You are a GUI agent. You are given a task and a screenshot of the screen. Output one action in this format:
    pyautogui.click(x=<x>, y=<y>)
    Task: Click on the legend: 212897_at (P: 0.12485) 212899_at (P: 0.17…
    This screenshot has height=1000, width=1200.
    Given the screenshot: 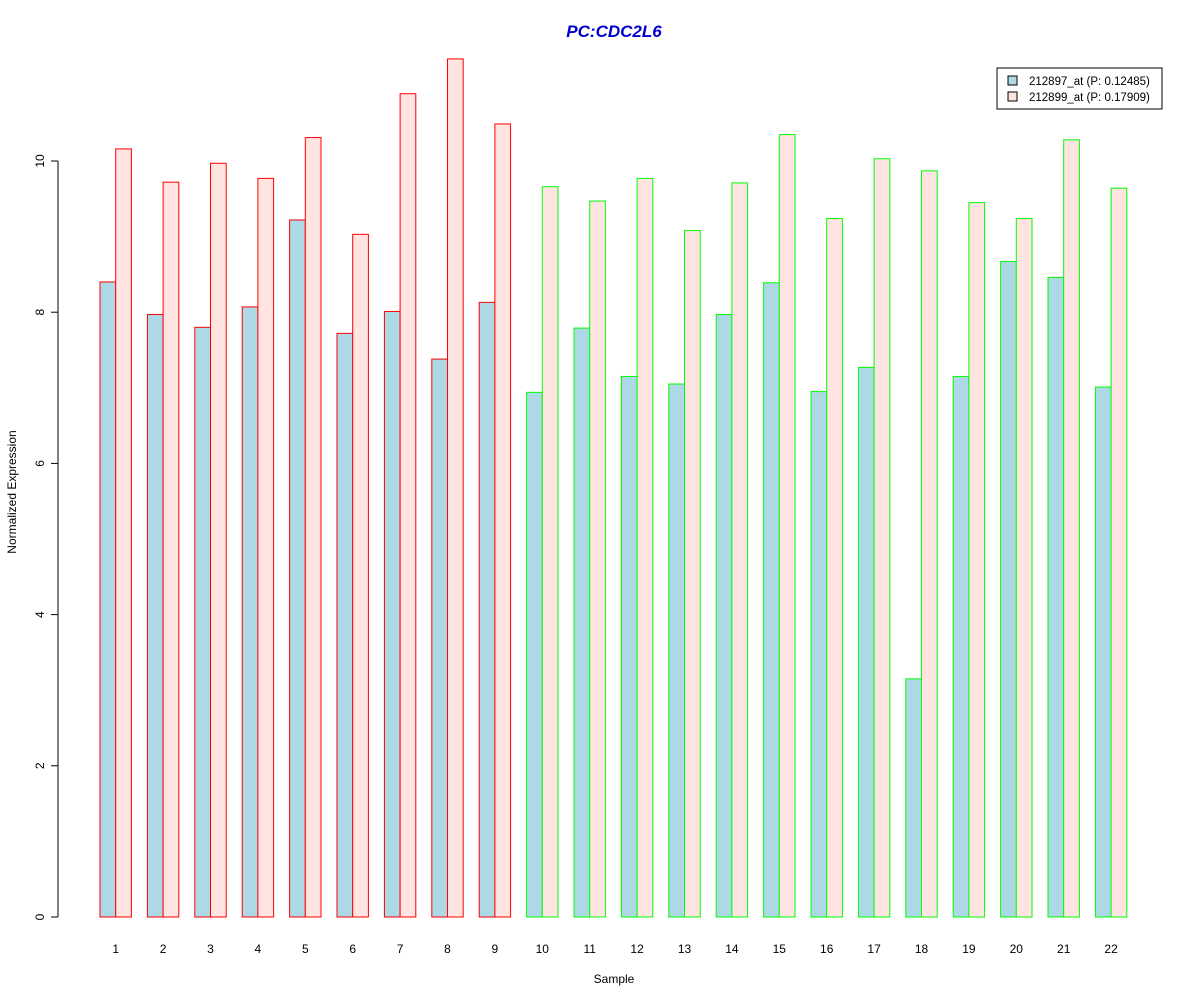 What is the action you would take?
    pyautogui.click(x=1079, y=88)
    